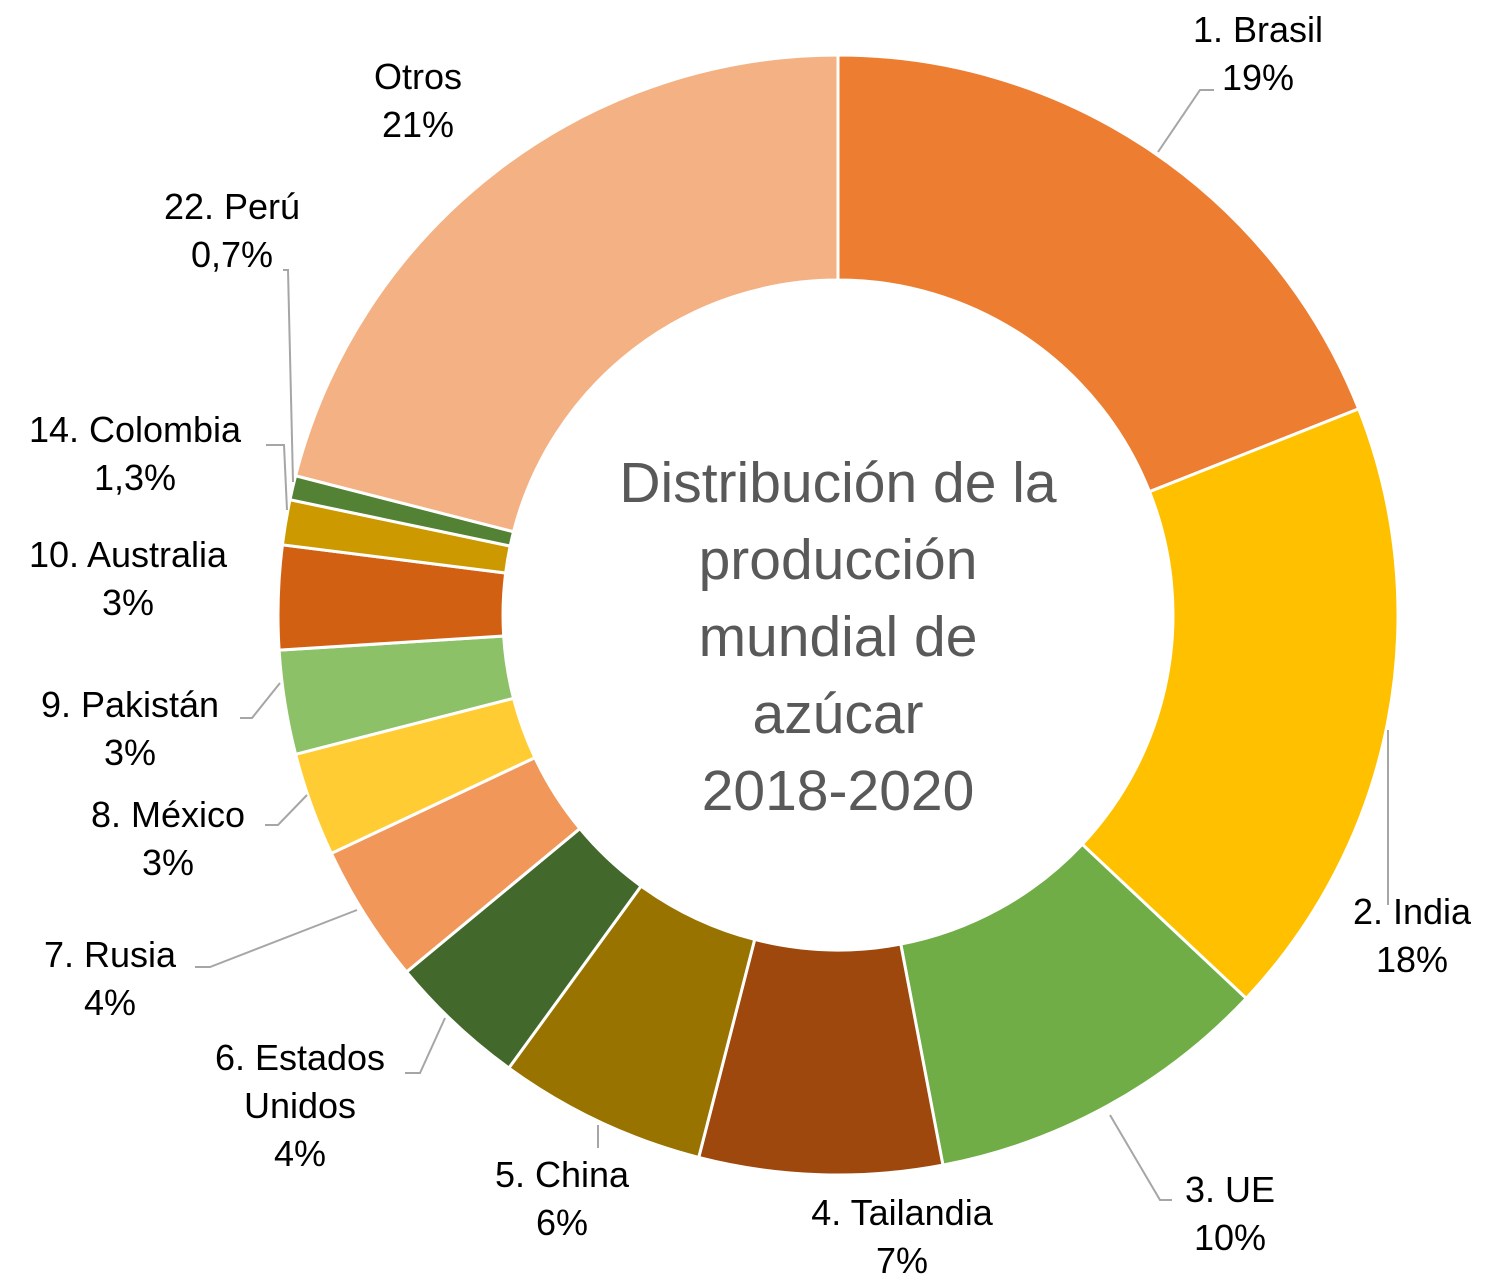  Describe the element at coordinates (1258, 29) in the screenshot. I see `category-label: 1. Brasil` at that location.